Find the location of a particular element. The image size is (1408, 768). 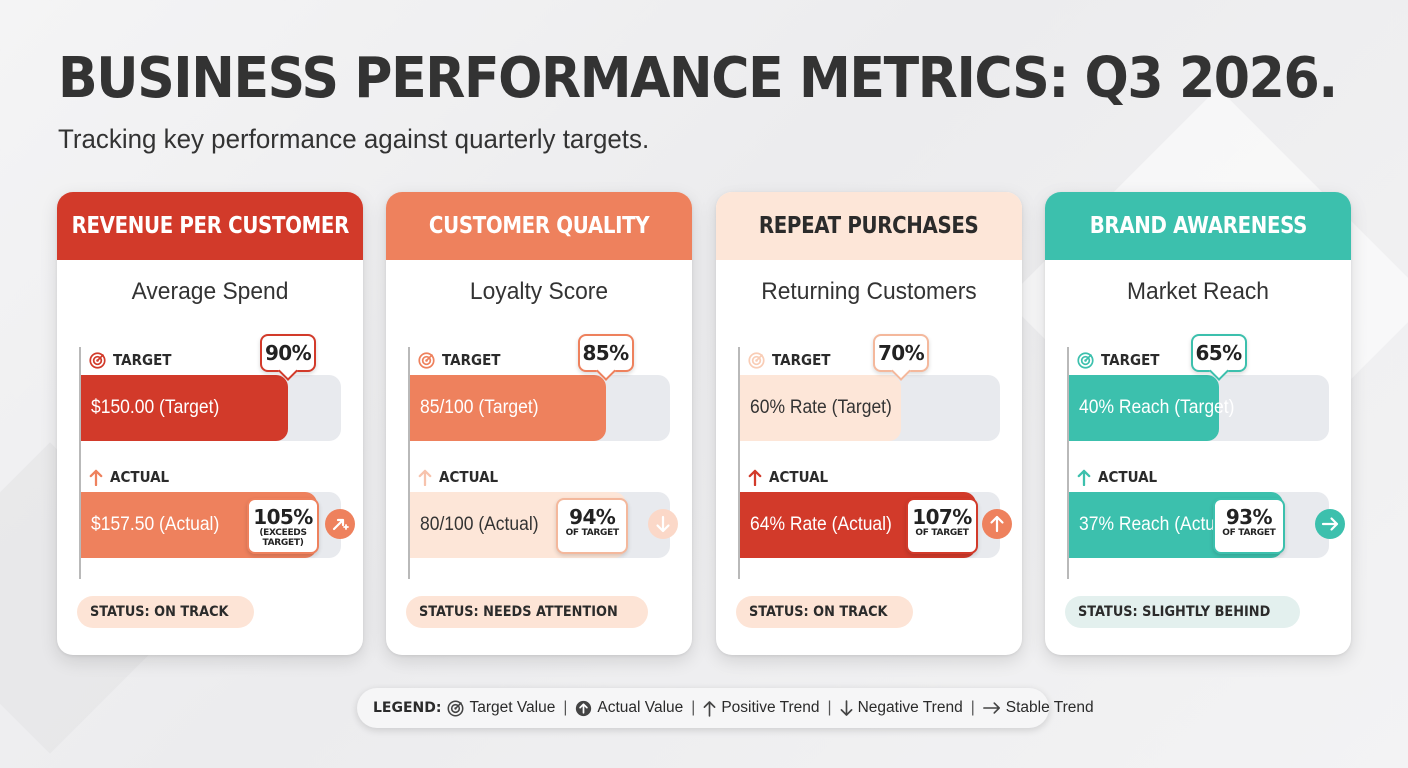

actual-percent-badge: 105% (EXCEEDS TARGET) is located at coordinates (283, 526).